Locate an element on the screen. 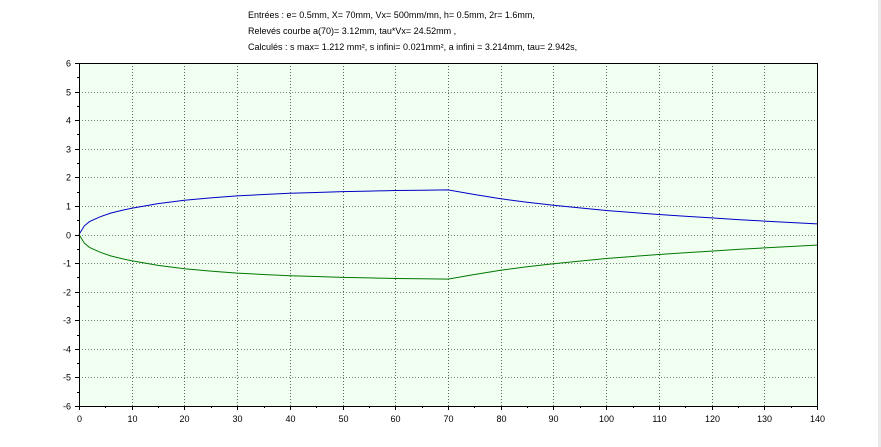 The width and height of the screenshot is (881, 447). y-tick-label: 5 is located at coordinates (68, 93).